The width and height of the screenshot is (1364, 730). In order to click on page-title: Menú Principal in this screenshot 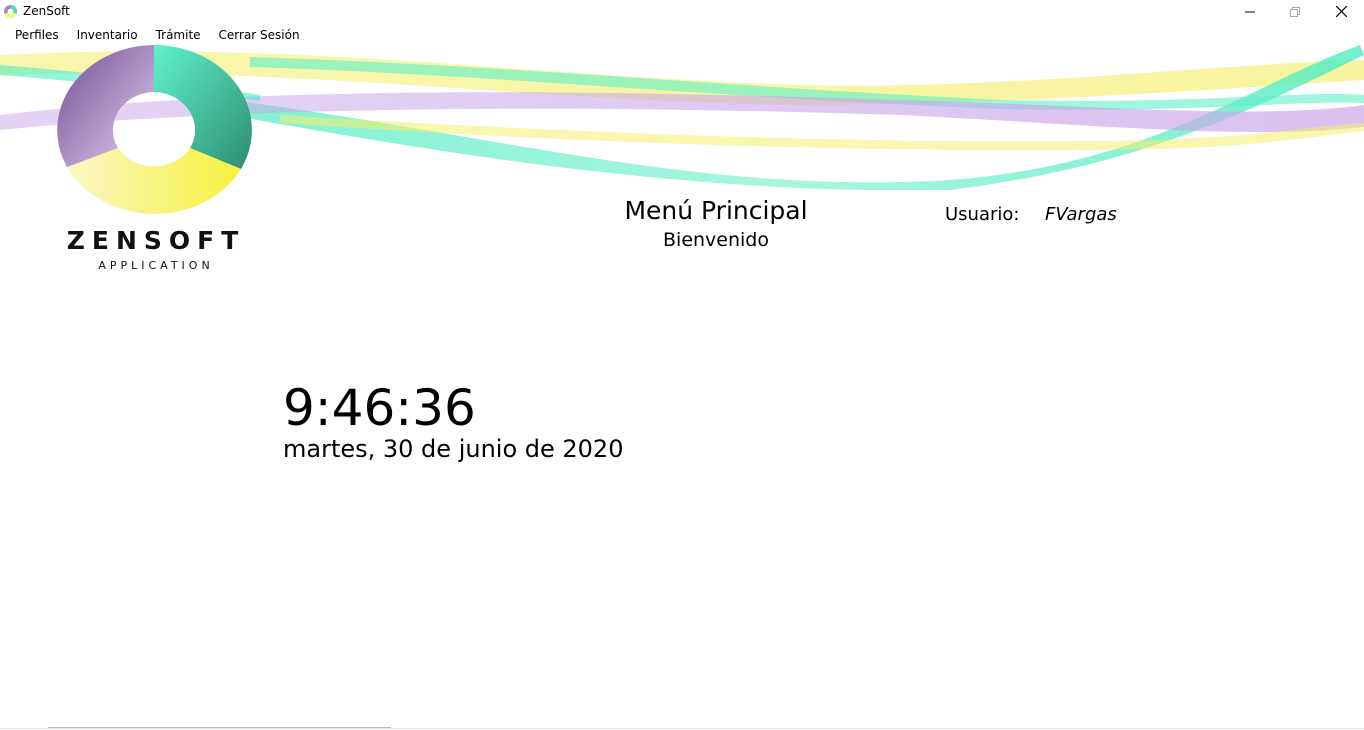, I will do `click(716, 210)`.